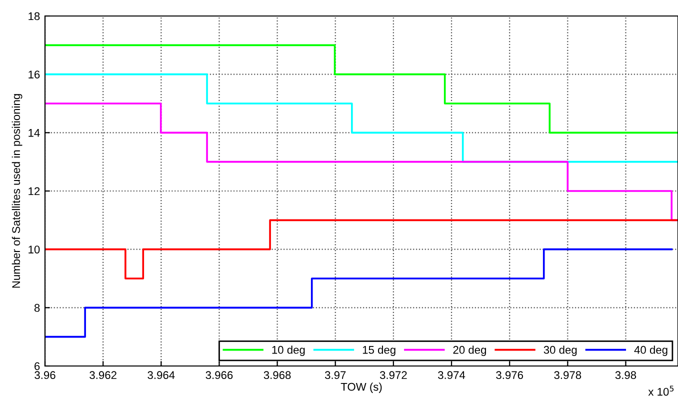 The height and width of the screenshot is (400, 678). I want to click on y-tick-label: 8, so click(37, 308).